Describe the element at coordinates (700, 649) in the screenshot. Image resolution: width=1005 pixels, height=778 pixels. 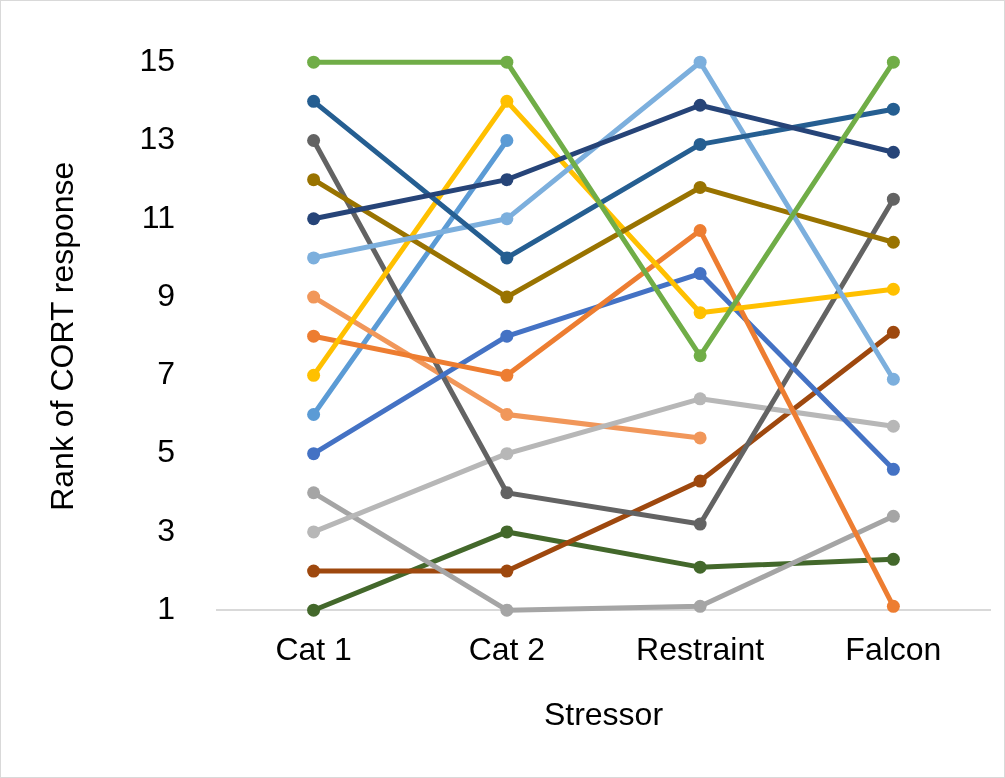
I see `x-tick-label: Restraint` at that location.